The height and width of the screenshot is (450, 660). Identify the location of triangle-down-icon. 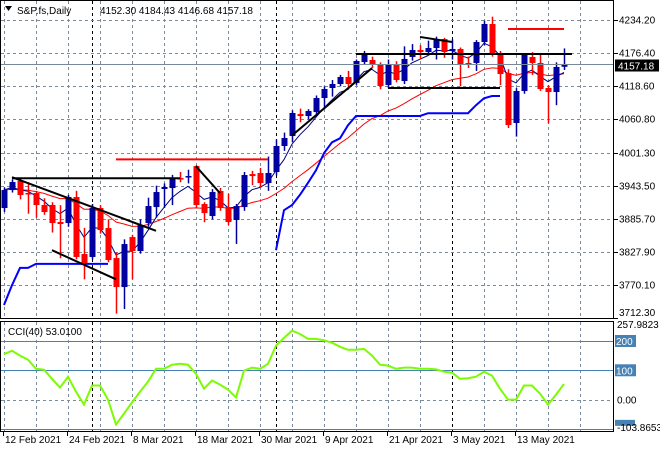
(8, 8).